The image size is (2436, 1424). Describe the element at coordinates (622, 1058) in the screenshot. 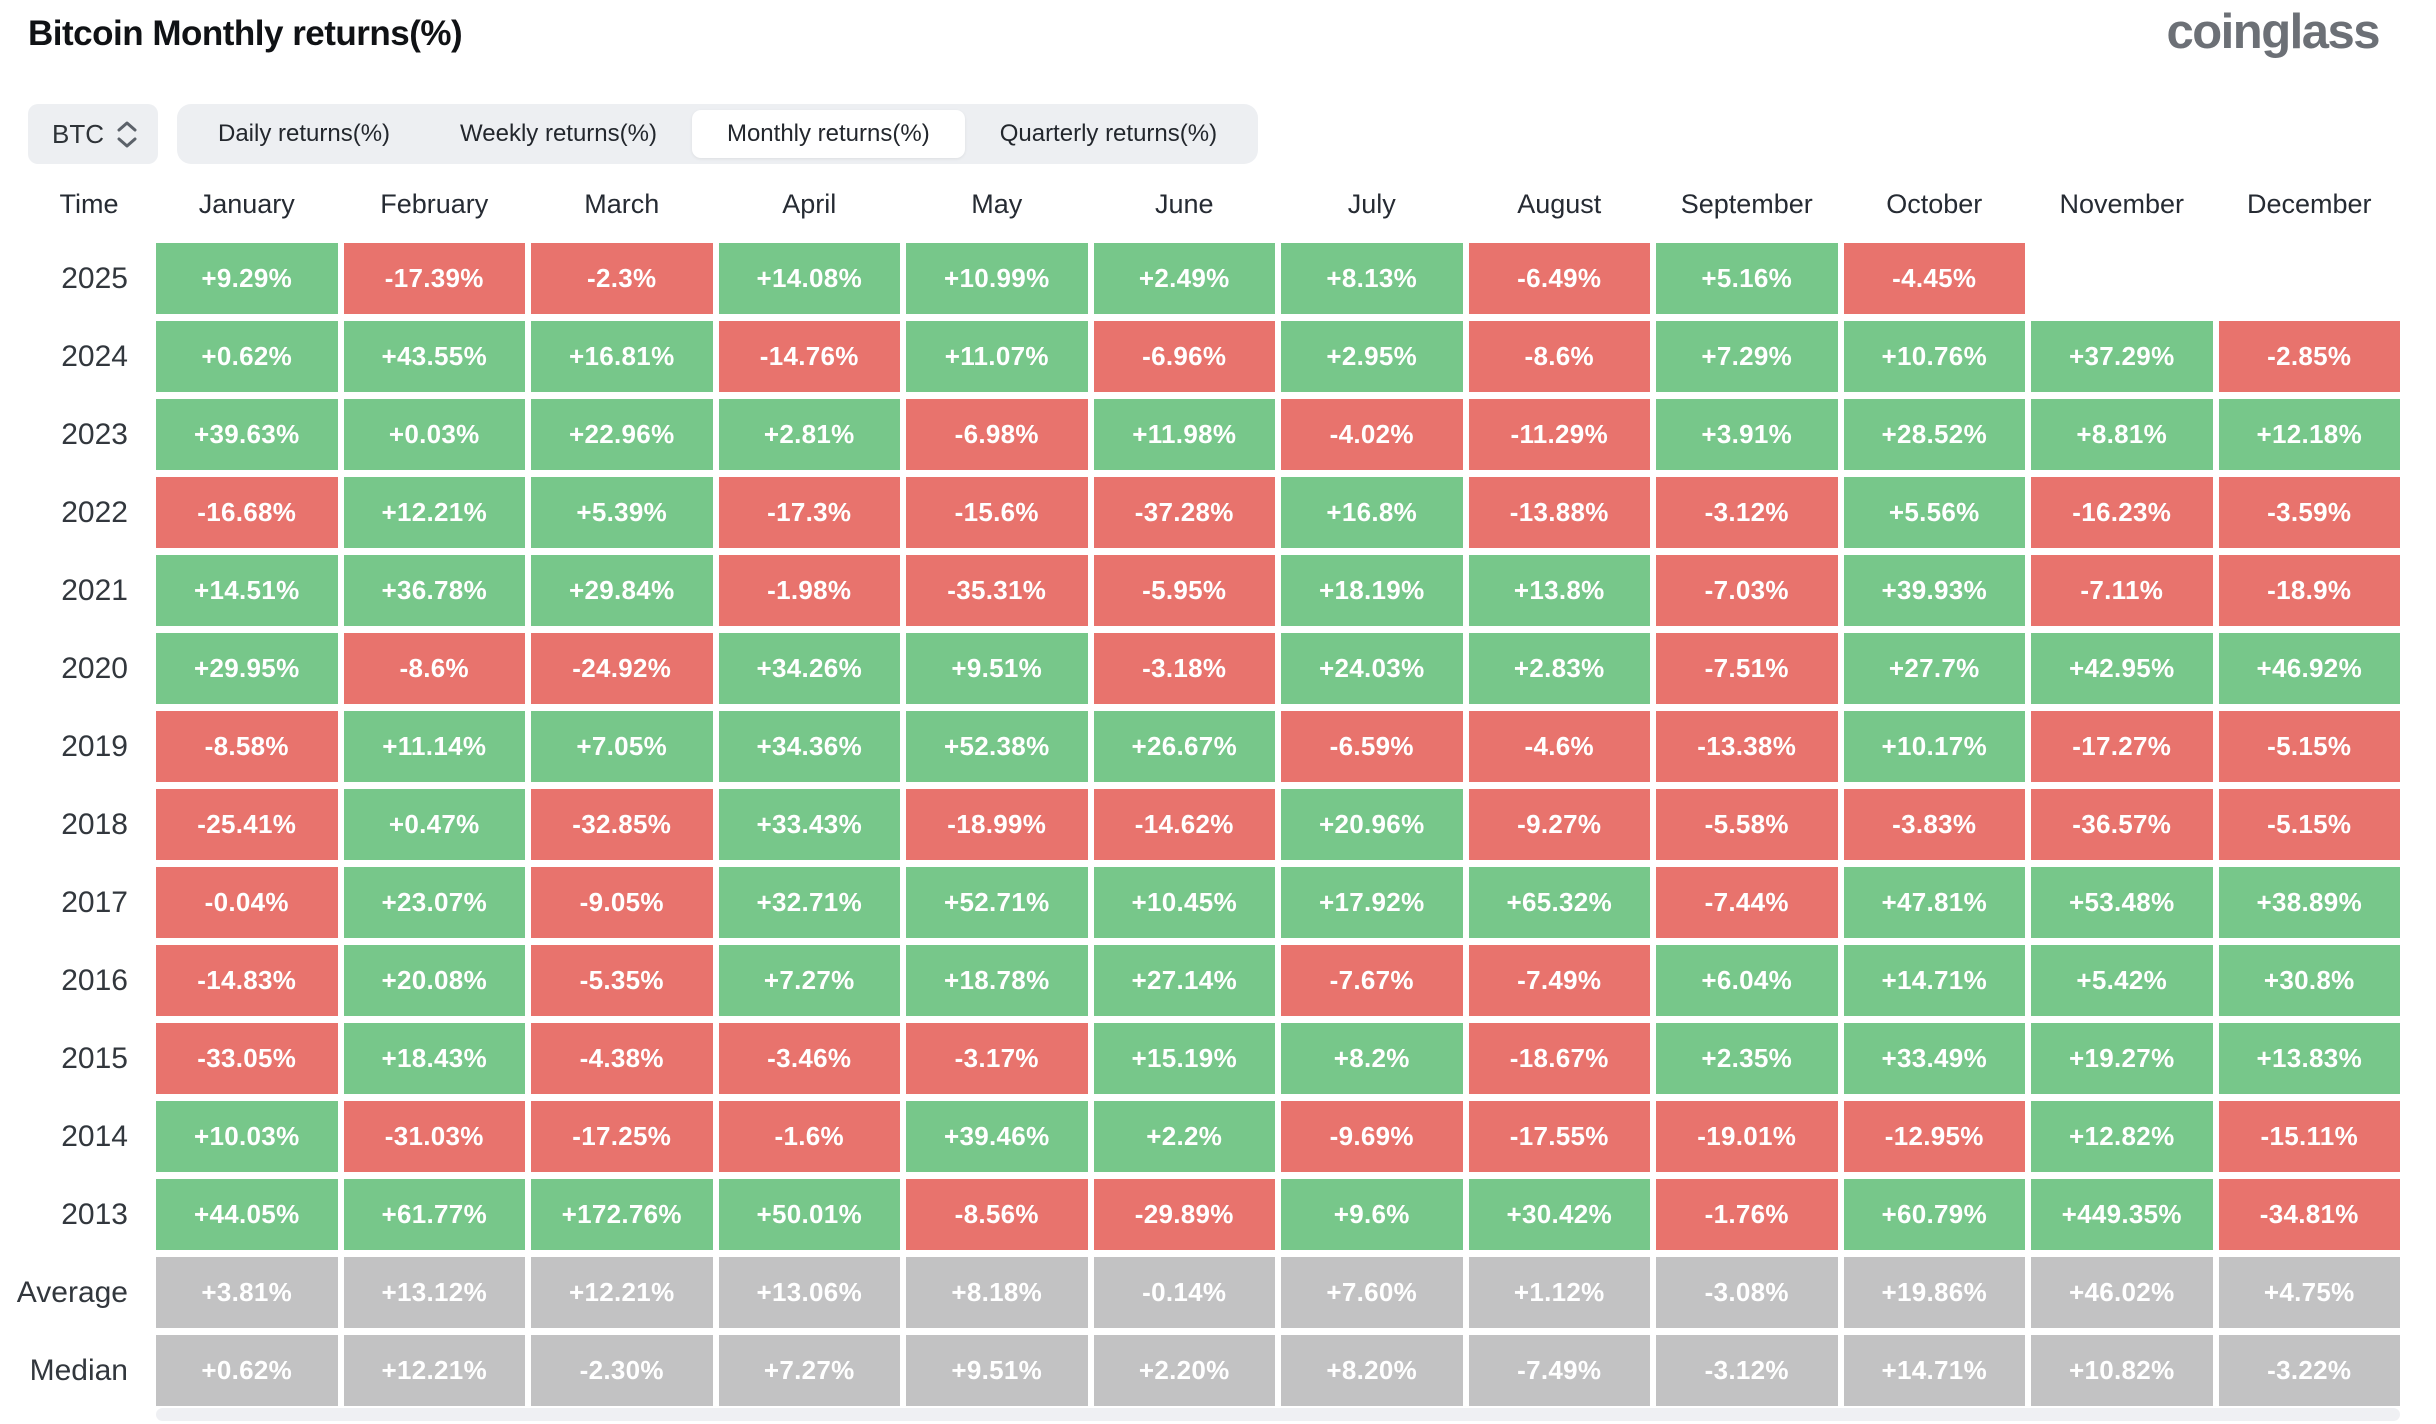

I see `return-cell: -4.38%` at that location.